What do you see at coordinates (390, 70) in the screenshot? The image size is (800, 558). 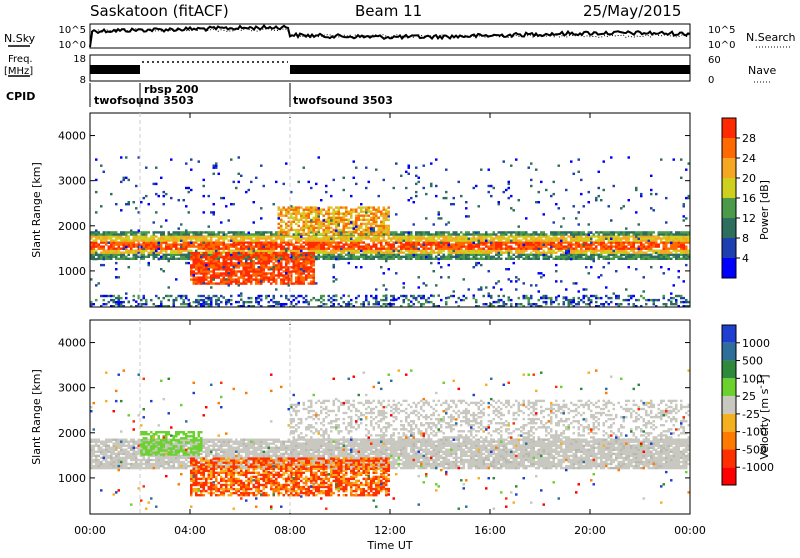 I see `freq-panel: Freq. [MHz] 18 8 60 0 Nave` at bounding box center [390, 70].